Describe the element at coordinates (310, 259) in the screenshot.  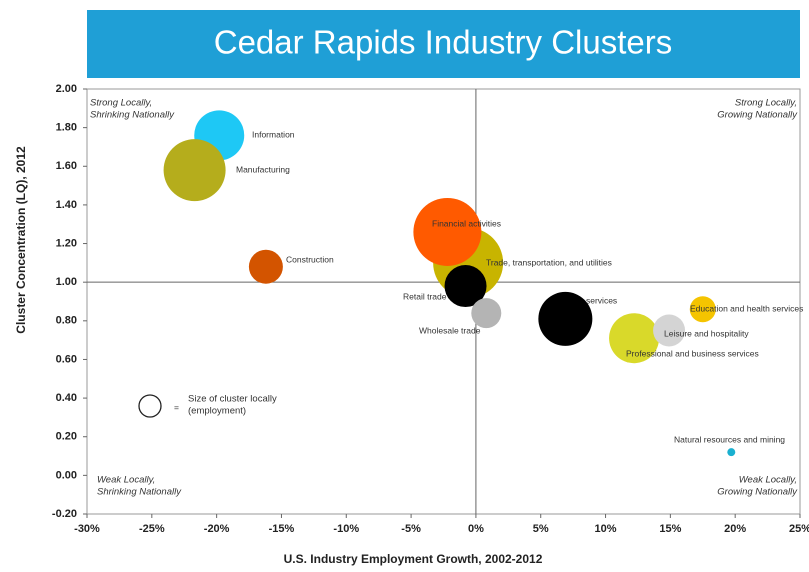
I see `bubble-label: Construction` at that location.